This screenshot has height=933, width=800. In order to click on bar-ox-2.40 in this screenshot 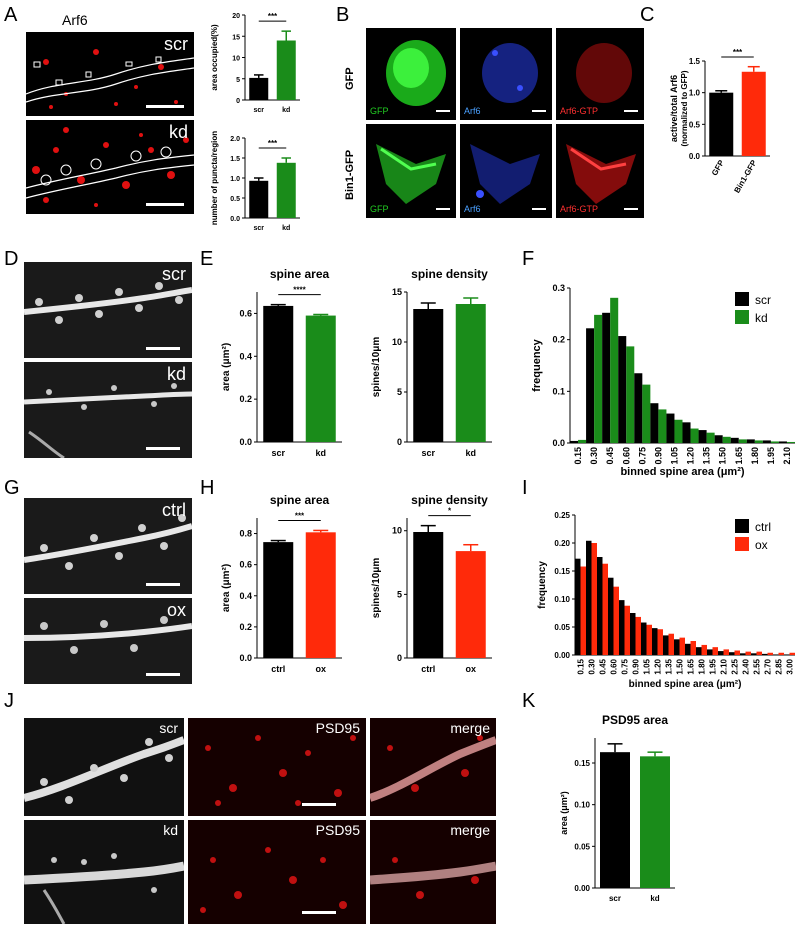, I will do `click(748, 653)`.